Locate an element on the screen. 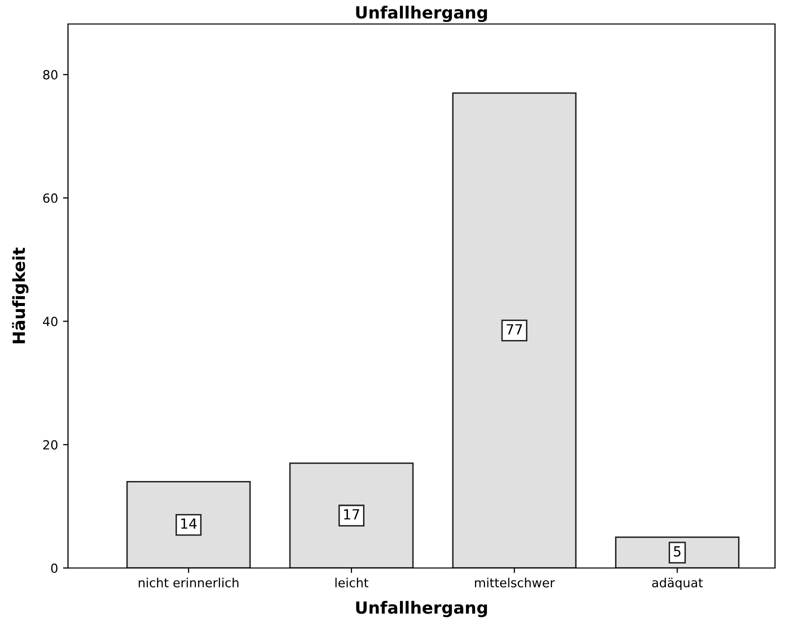 Image resolution: width=786 pixels, height=628 pixels. x-tick-label: mittelschwer is located at coordinates (515, 583).